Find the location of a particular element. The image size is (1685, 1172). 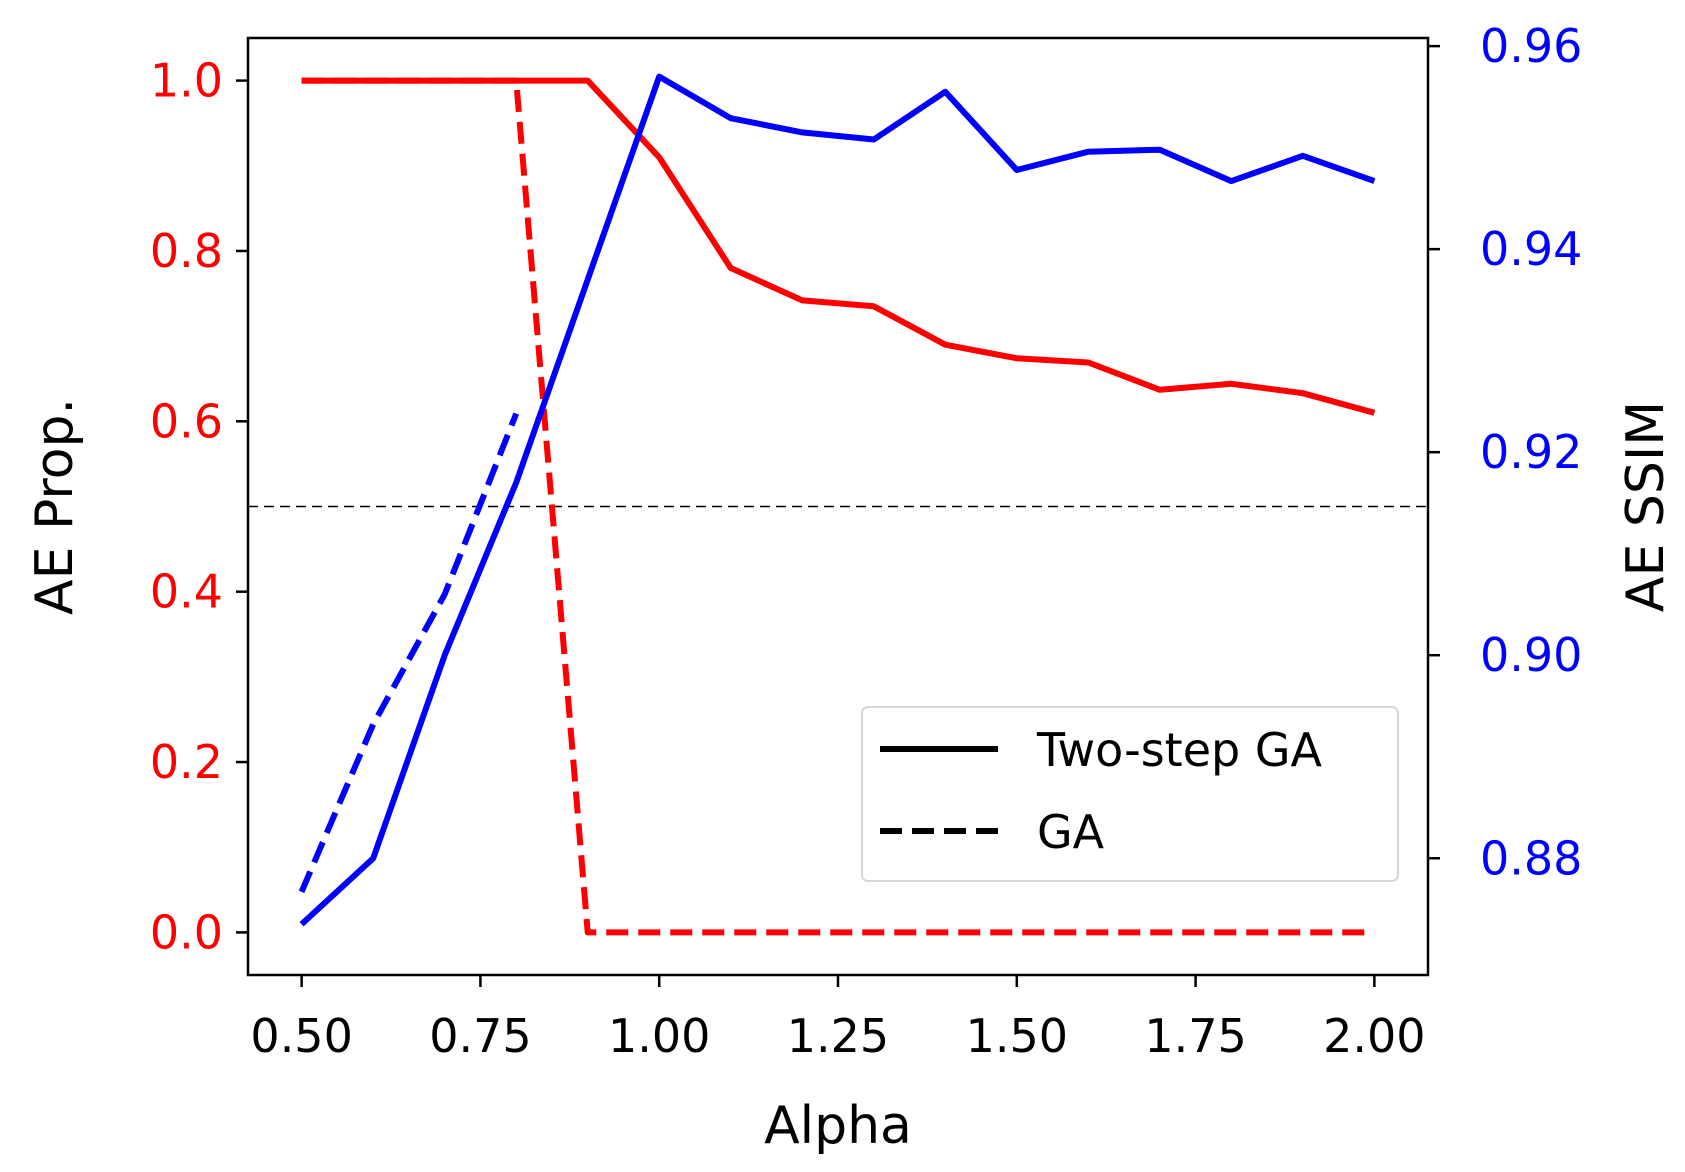

left-y-tick-label: 0.6 is located at coordinates (186, 421).